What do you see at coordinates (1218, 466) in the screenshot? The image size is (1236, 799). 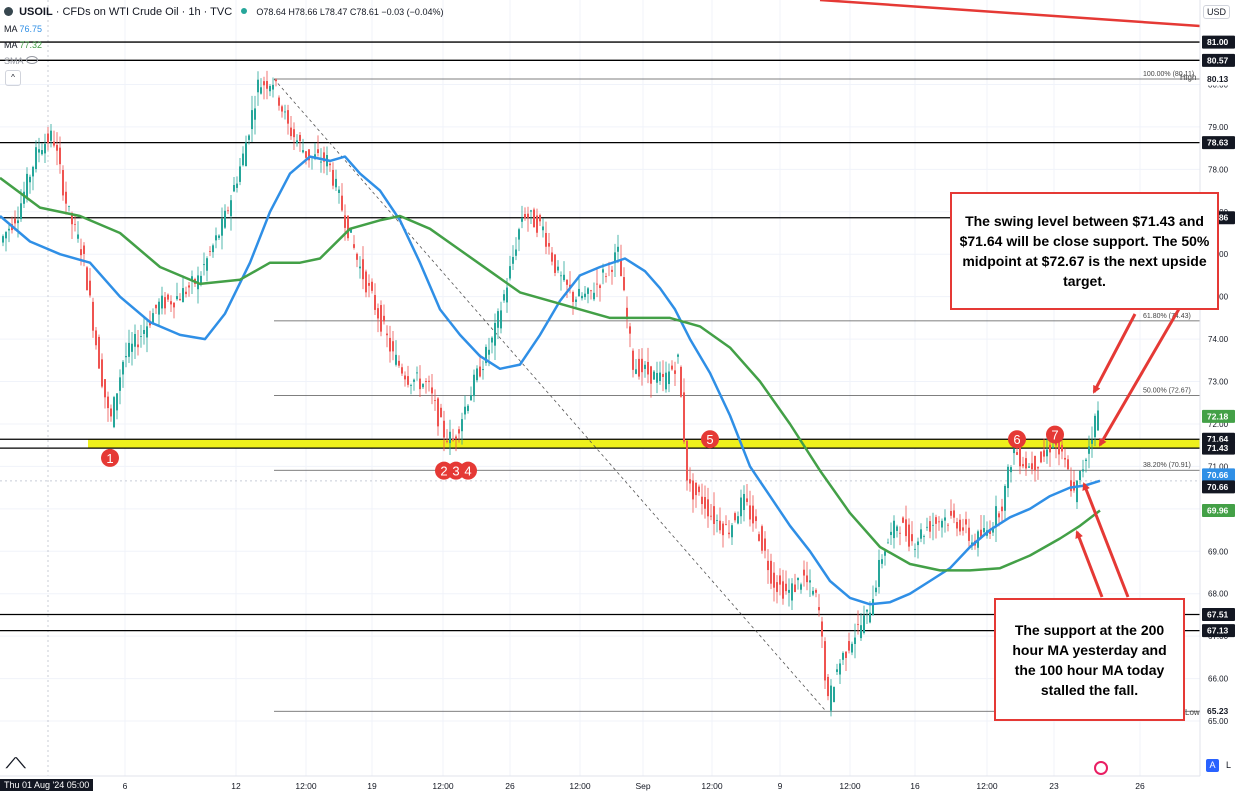 I see `price-tick-label: 71.00` at bounding box center [1218, 466].